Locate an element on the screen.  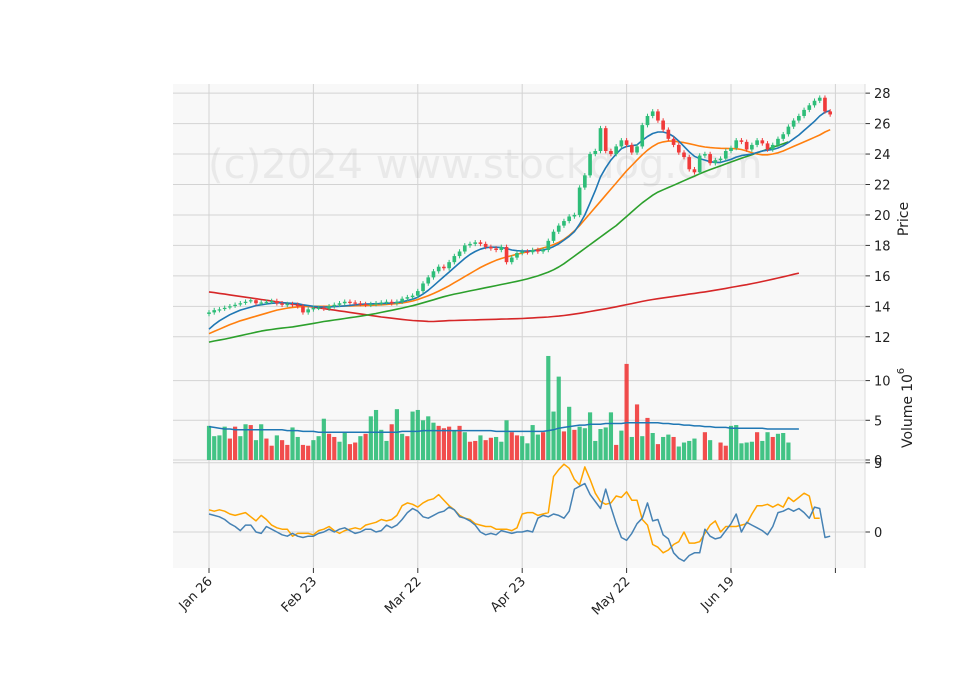
indicator-y-tick-label: 0 is located at coordinates (878, 533).